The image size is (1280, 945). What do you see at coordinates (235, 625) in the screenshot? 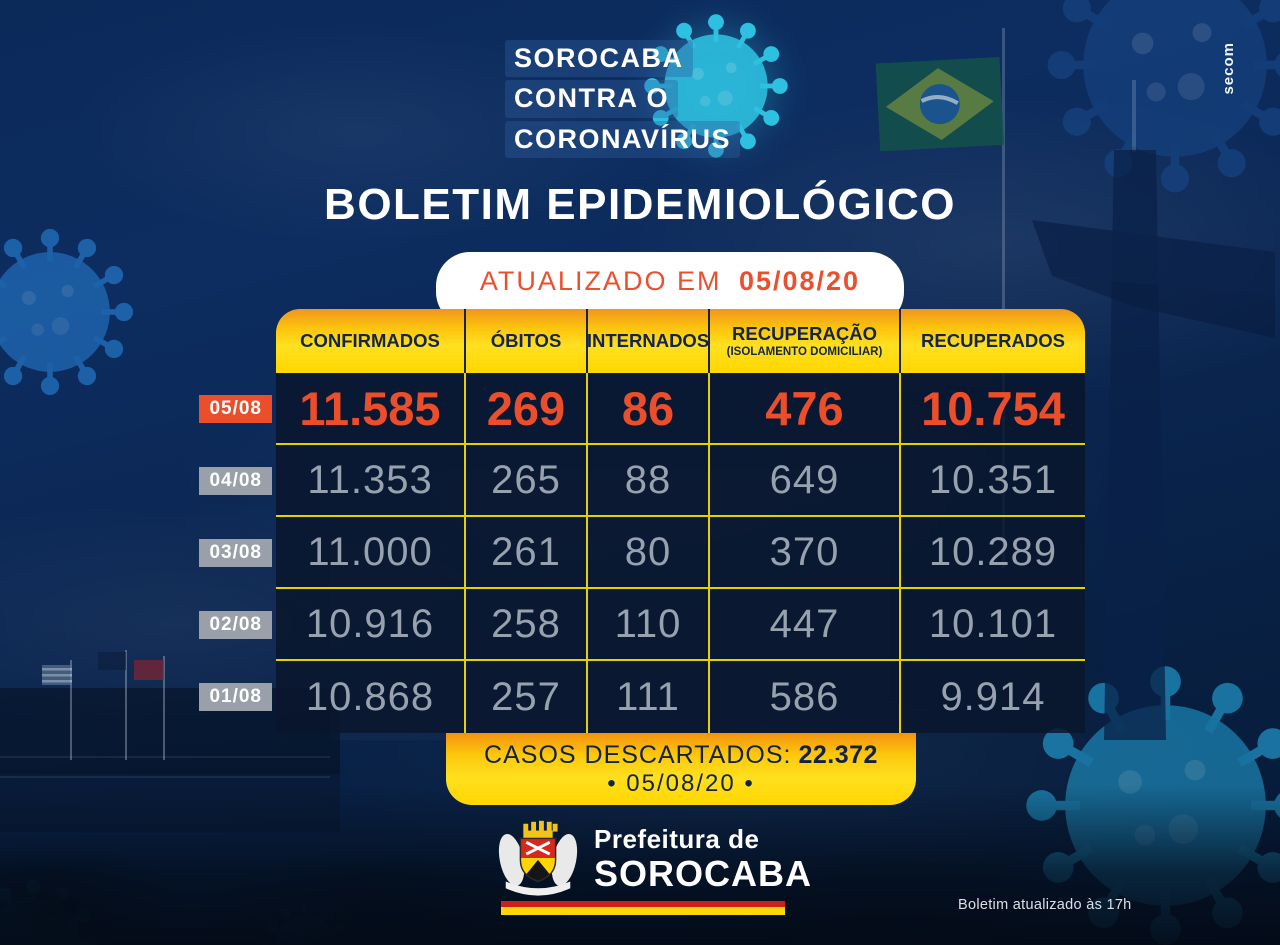
I see `date-chip: 02/08` at bounding box center [235, 625].